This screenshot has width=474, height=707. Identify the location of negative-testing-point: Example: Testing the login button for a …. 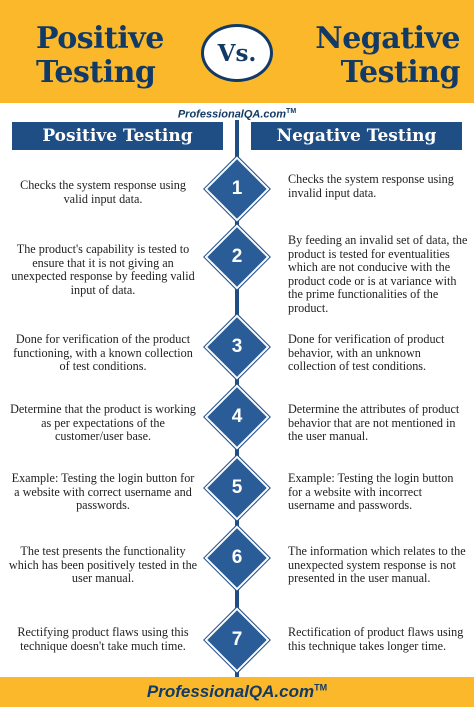
(371, 492).